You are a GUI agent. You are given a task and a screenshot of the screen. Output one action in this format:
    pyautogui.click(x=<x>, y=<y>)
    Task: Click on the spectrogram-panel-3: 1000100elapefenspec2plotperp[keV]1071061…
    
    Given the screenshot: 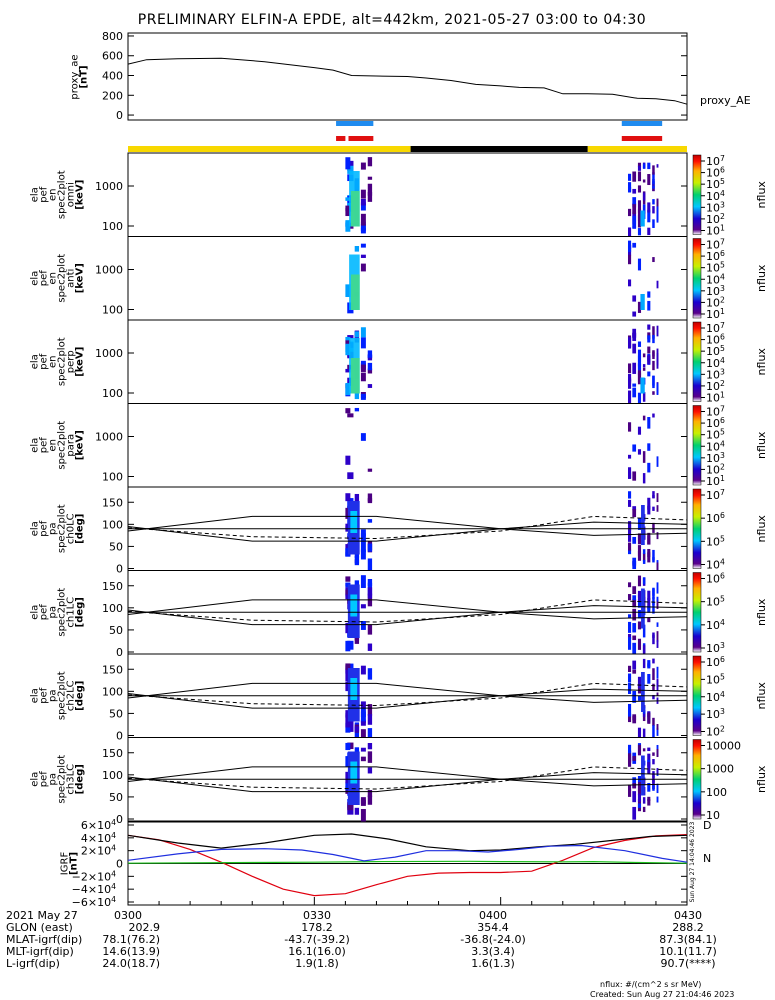 What is the action you would take?
    pyautogui.click(x=399, y=362)
    